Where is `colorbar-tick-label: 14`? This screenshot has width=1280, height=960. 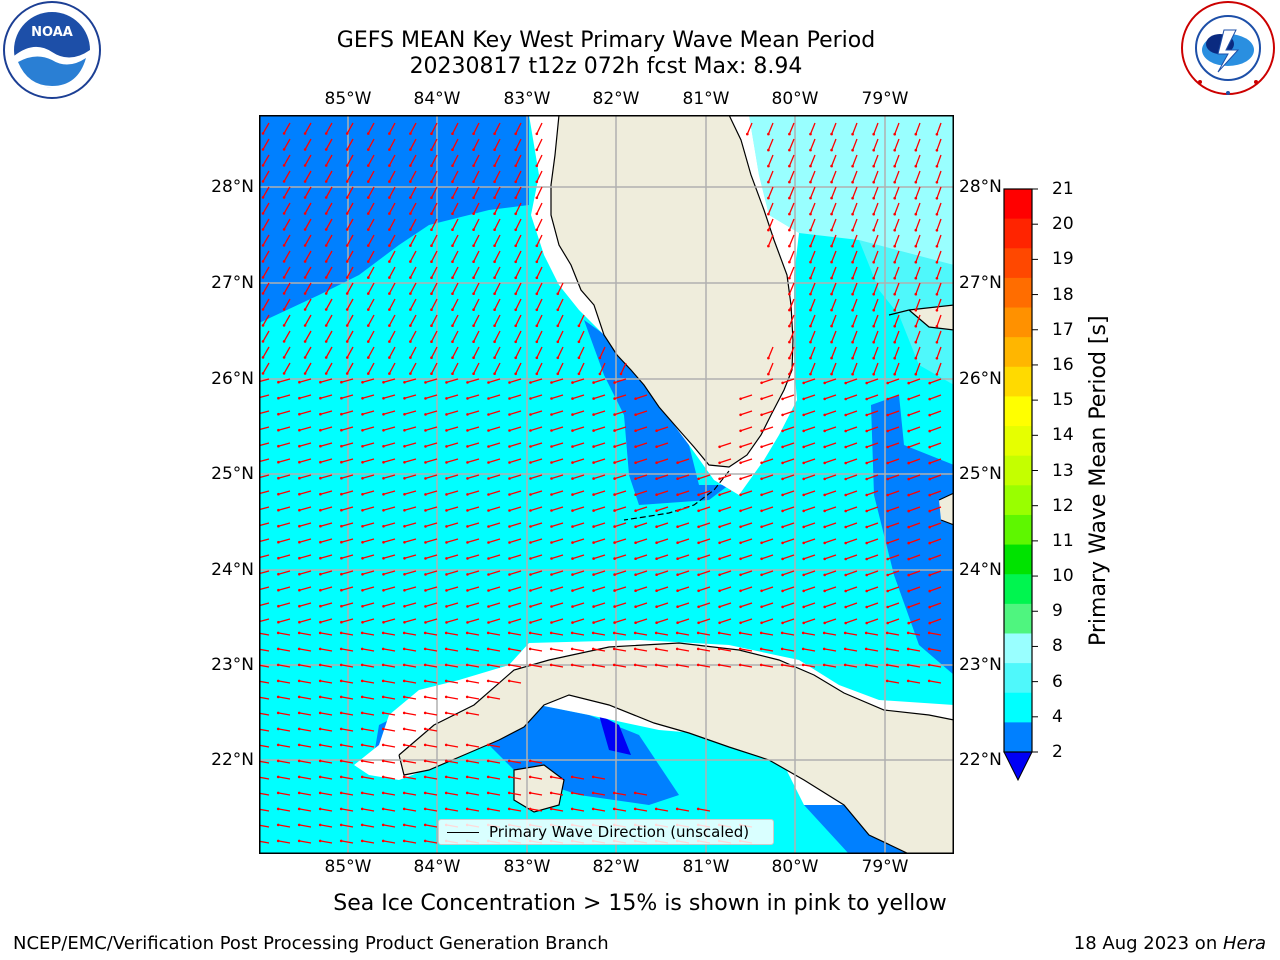 colorbar-tick-label: 14 is located at coordinates (1063, 435).